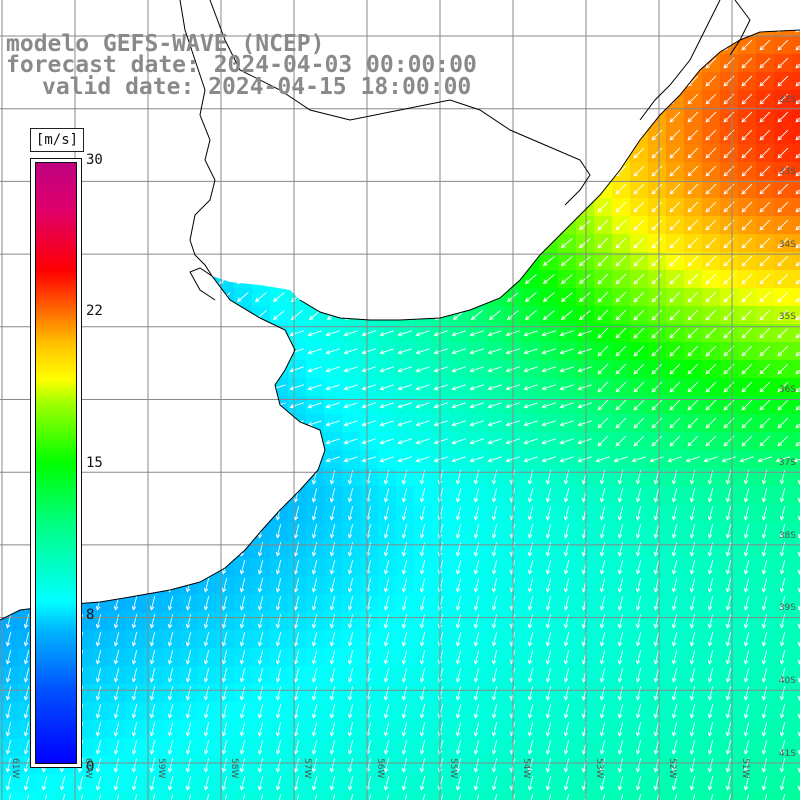 The image size is (800, 800). Describe the element at coordinates (787, 754) in the screenshot. I see `lat-label: 41S` at that location.